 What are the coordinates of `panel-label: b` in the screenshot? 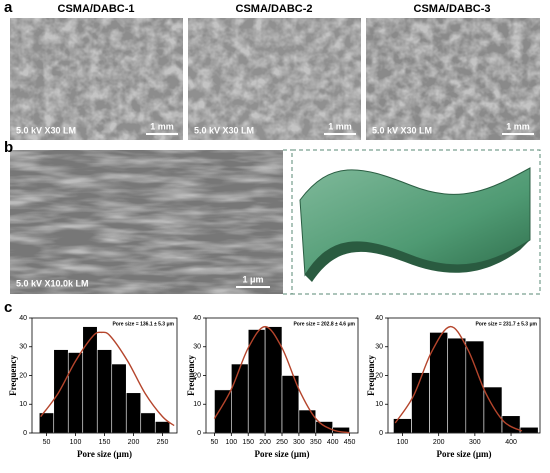 It's located at (8, 147).